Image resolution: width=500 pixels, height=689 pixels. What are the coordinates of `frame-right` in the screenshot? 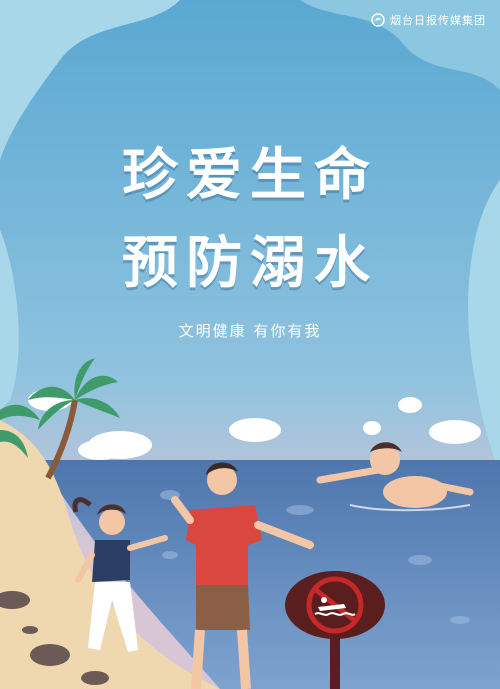 It's located at (484, 330).